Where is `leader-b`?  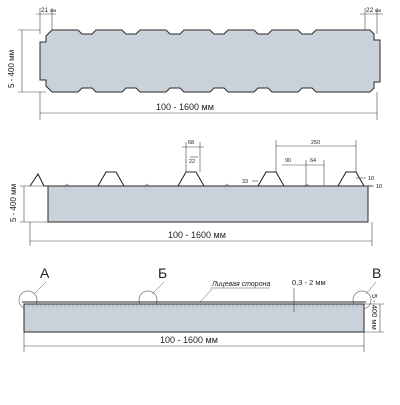 leader-b is located at coordinates (158, 288).